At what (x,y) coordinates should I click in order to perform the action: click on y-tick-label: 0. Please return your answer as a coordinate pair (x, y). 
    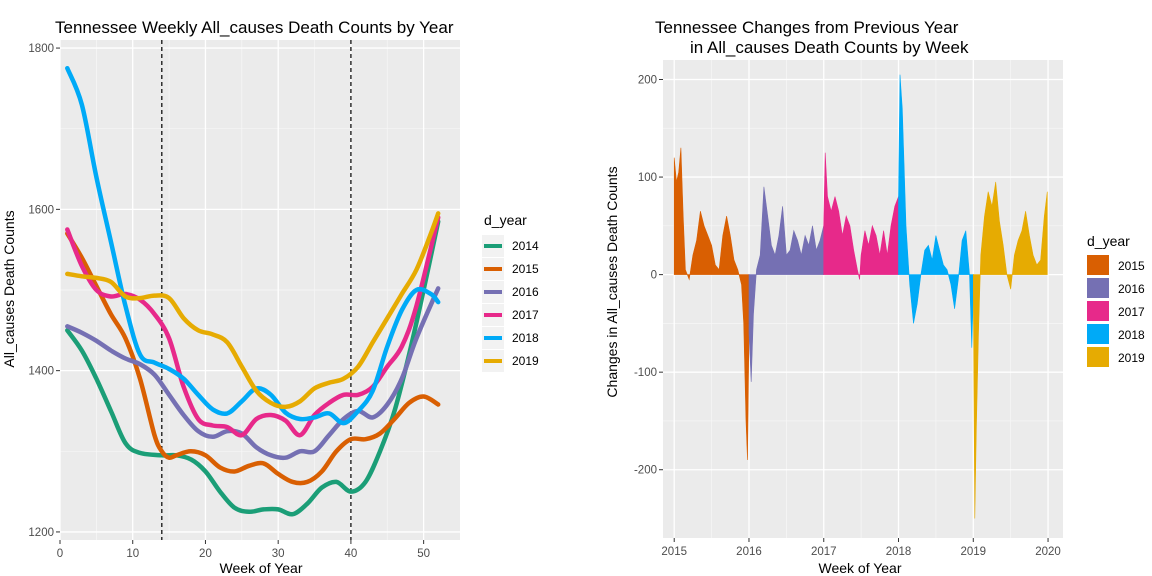
    Looking at the image, I should click on (654, 276).